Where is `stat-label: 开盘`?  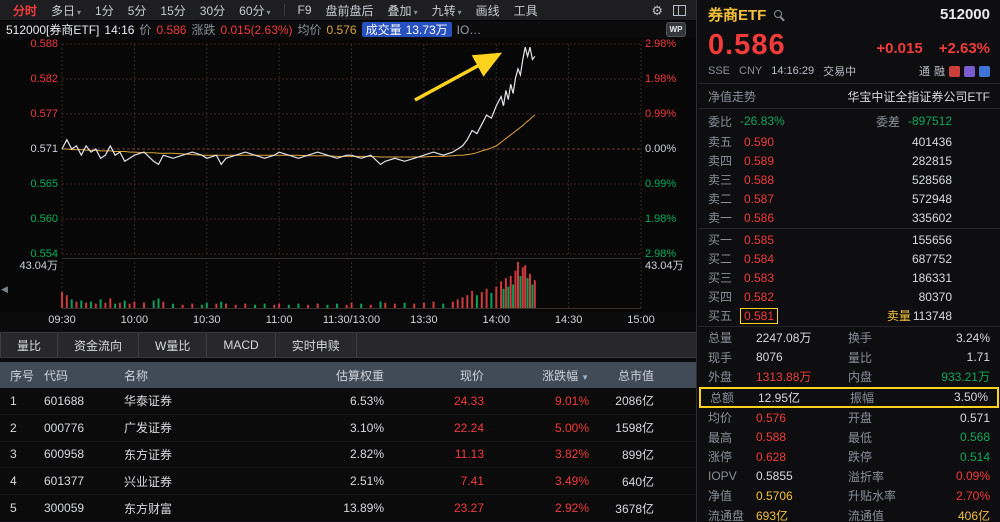 stat-label: 开盘 is located at coordinates (860, 418).